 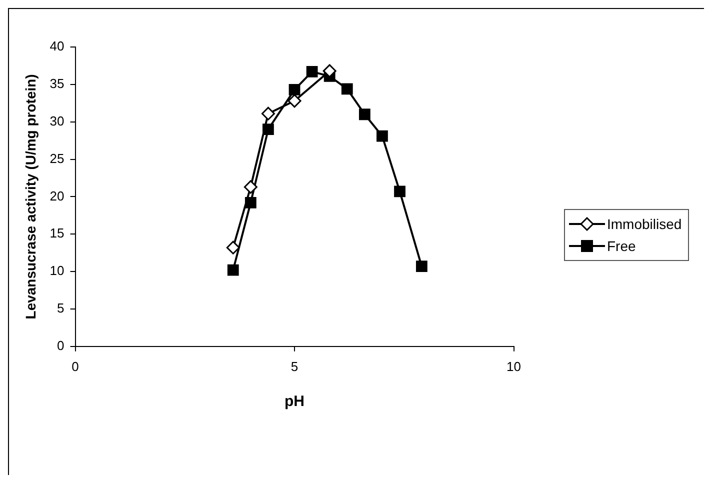 What do you see at coordinates (644, 224) in the screenshot?
I see `legend-label: Immobilised` at bounding box center [644, 224].